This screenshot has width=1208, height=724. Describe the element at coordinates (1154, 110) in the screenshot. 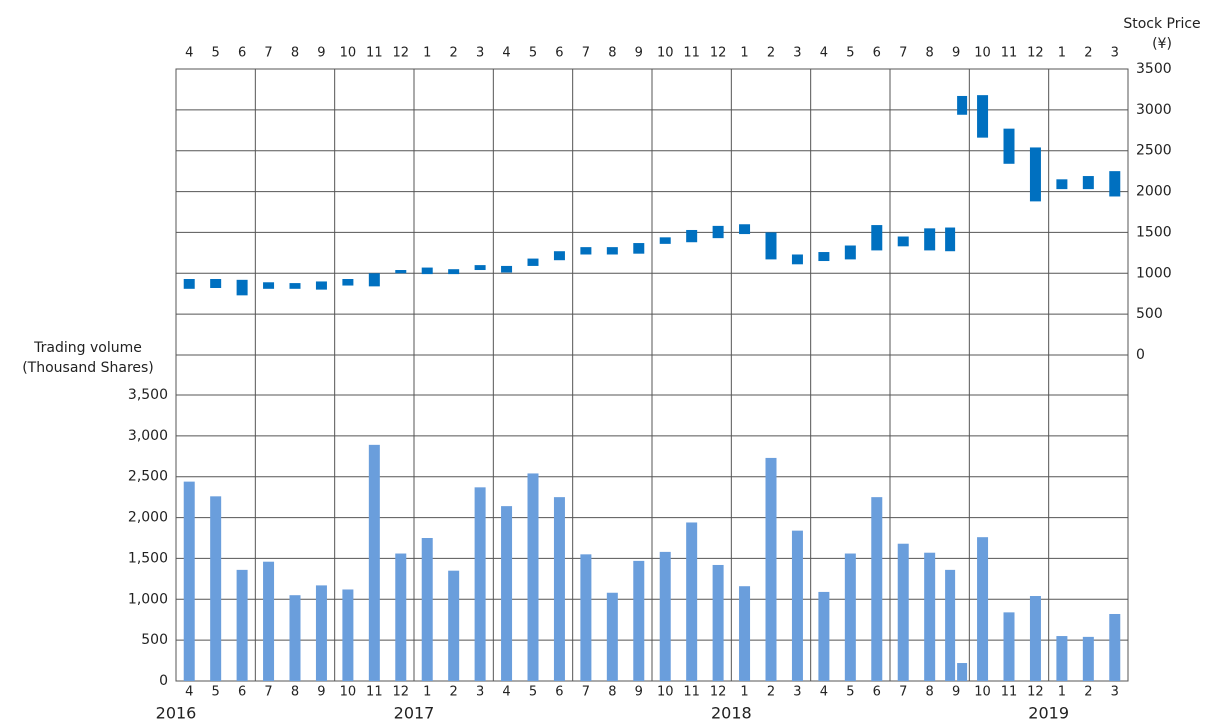

I see `y2-tick-label: 3000` at that location.